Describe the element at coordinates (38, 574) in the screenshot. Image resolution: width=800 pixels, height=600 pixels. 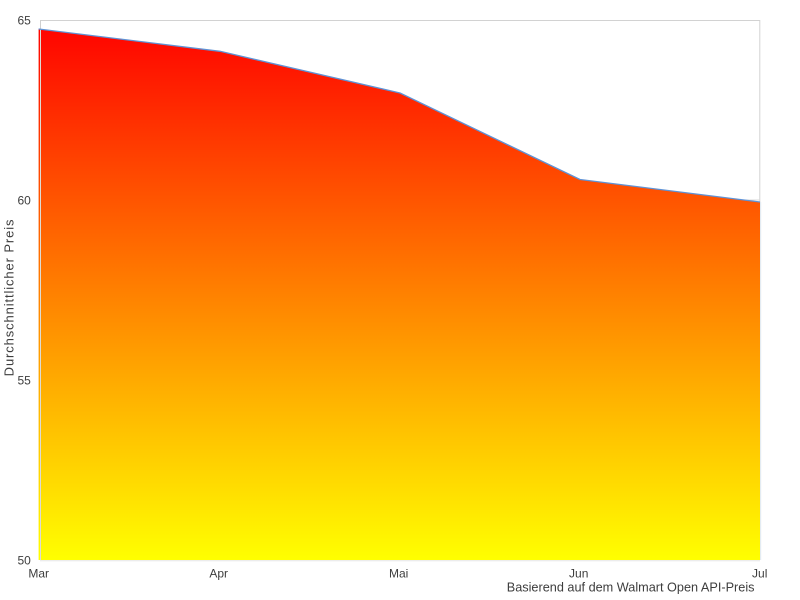
I see `svg-text: Mar` at that location.